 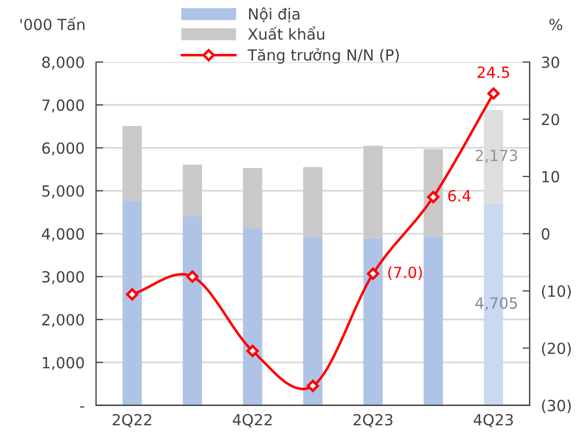 I want to click on y2-tick-label: 30, so click(x=551, y=62).